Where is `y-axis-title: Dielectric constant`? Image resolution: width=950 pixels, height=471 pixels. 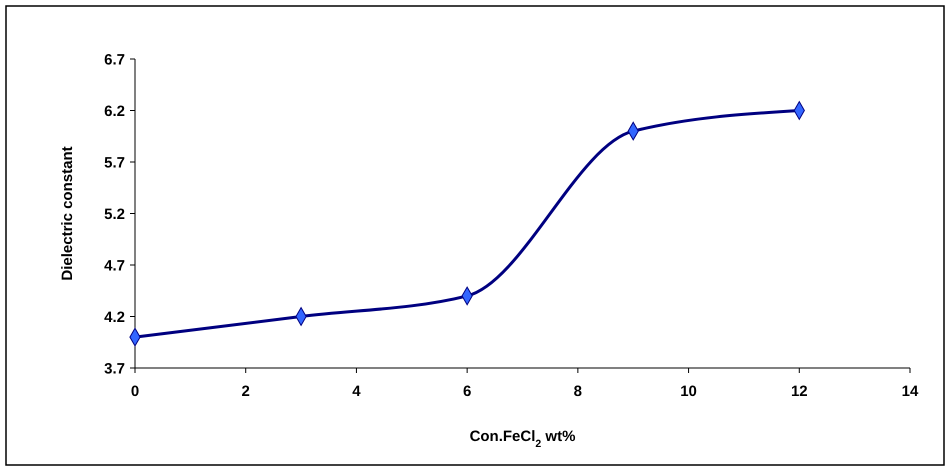 y-axis-title: Dielectric constant is located at coordinates (67, 213).